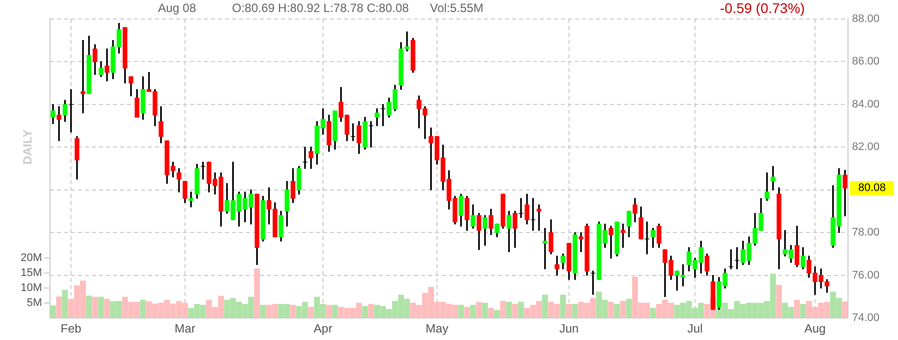 This screenshot has height=340, width=898. Describe the element at coordinates (866, 104) in the screenshot. I see `y-tick-label: 84.00` at that location.